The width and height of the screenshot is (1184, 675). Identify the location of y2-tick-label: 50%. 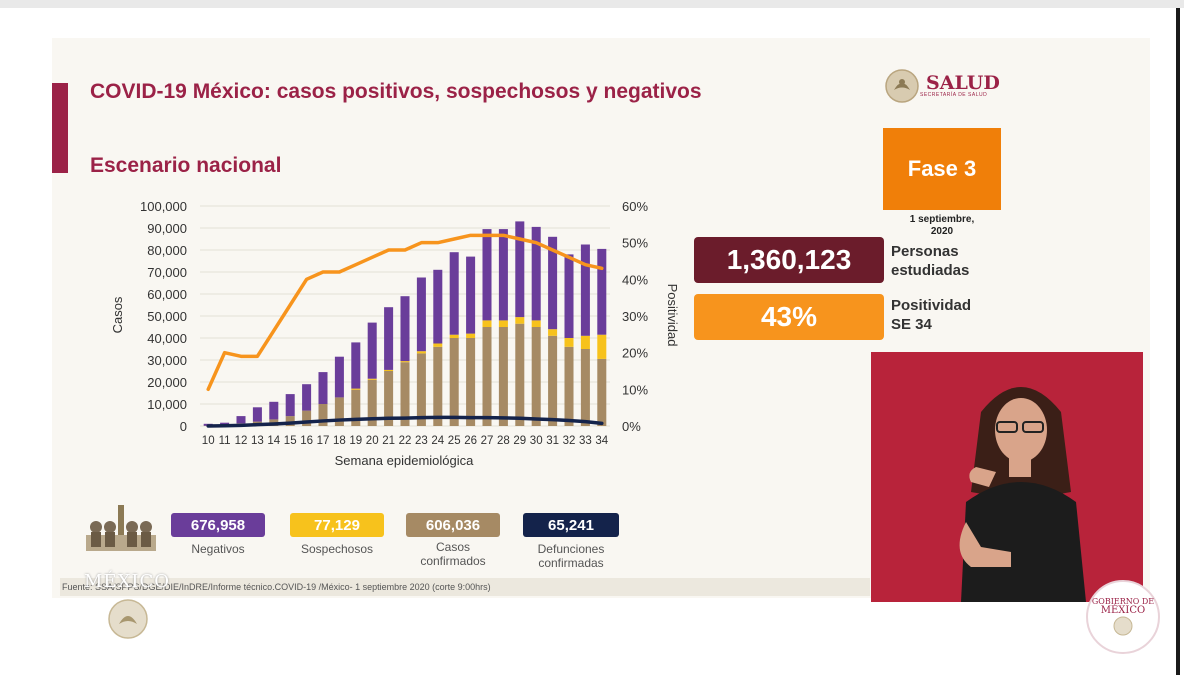
(635, 243).